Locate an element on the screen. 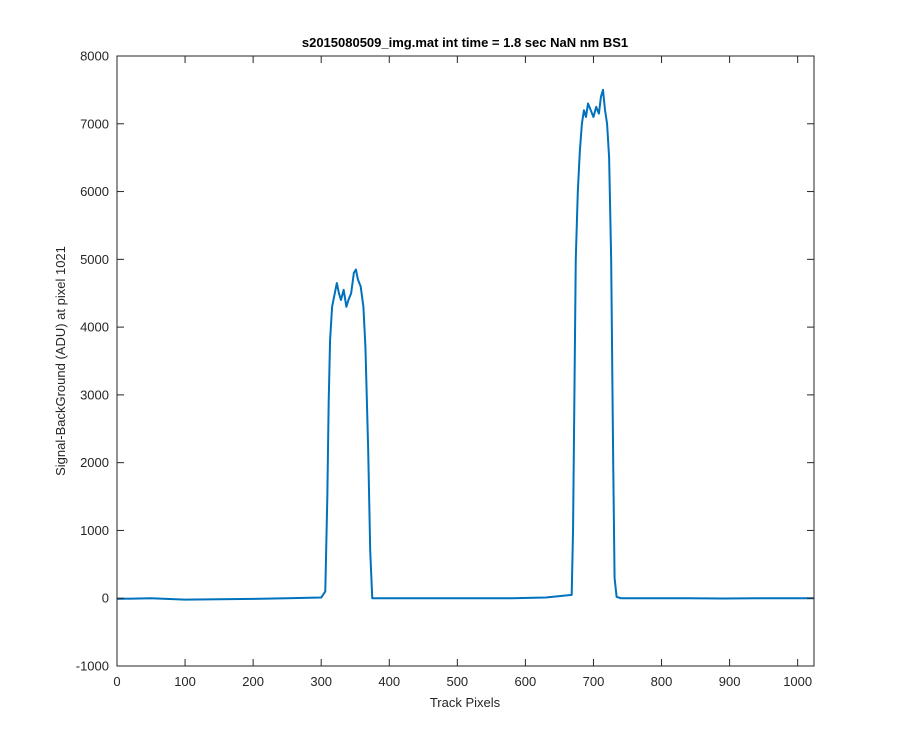  x-tick-label: 800 is located at coordinates (662, 681).